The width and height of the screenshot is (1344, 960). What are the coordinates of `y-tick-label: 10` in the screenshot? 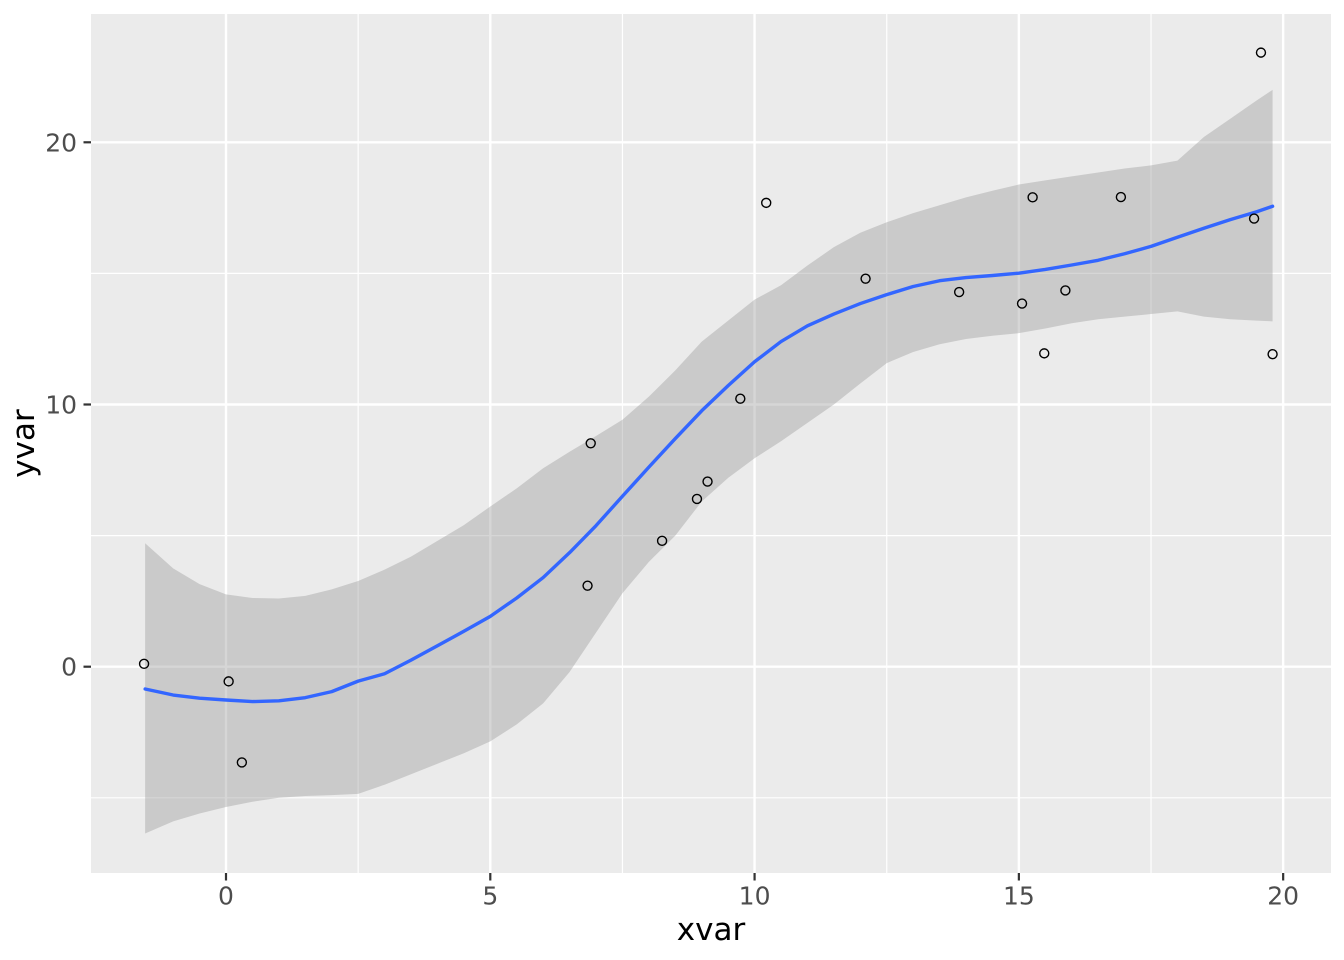 It's located at (61, 404).